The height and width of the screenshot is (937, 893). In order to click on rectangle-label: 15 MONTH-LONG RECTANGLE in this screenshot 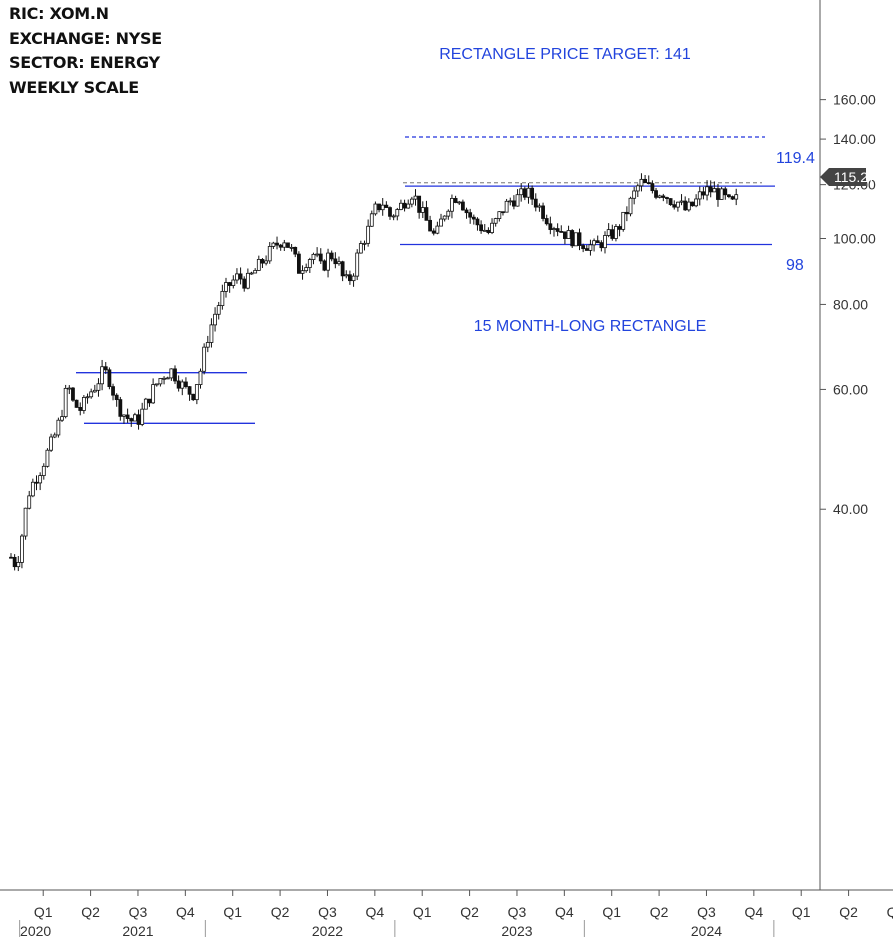, I will do `click(590, 326)`.